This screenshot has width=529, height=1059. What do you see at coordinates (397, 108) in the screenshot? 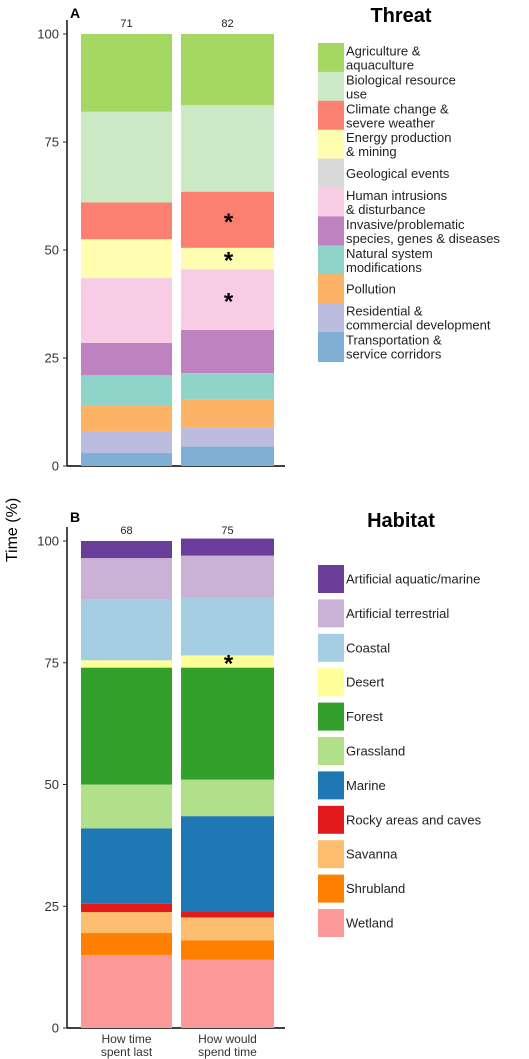
I see `legend-label: Climate change &` at bounding box center [397, 108].